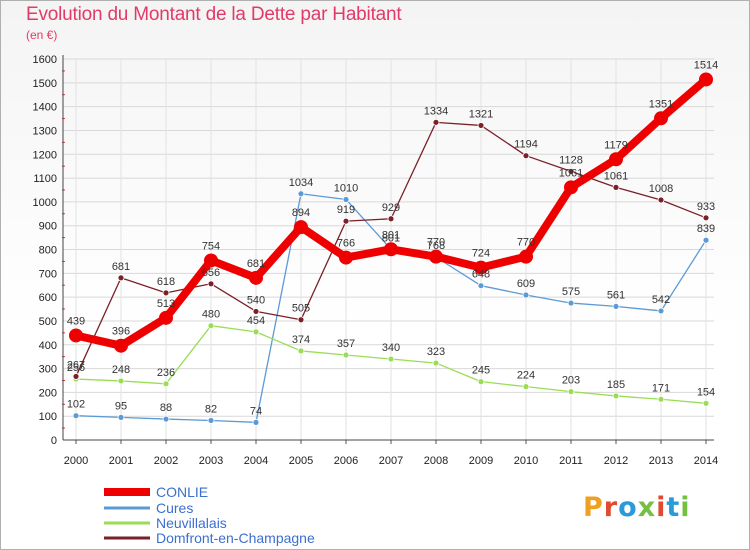  What do you see at coordinates (661, 461) in the screenshot?
I see `x-tick-label: 2013` at bounding box center [661, 461].